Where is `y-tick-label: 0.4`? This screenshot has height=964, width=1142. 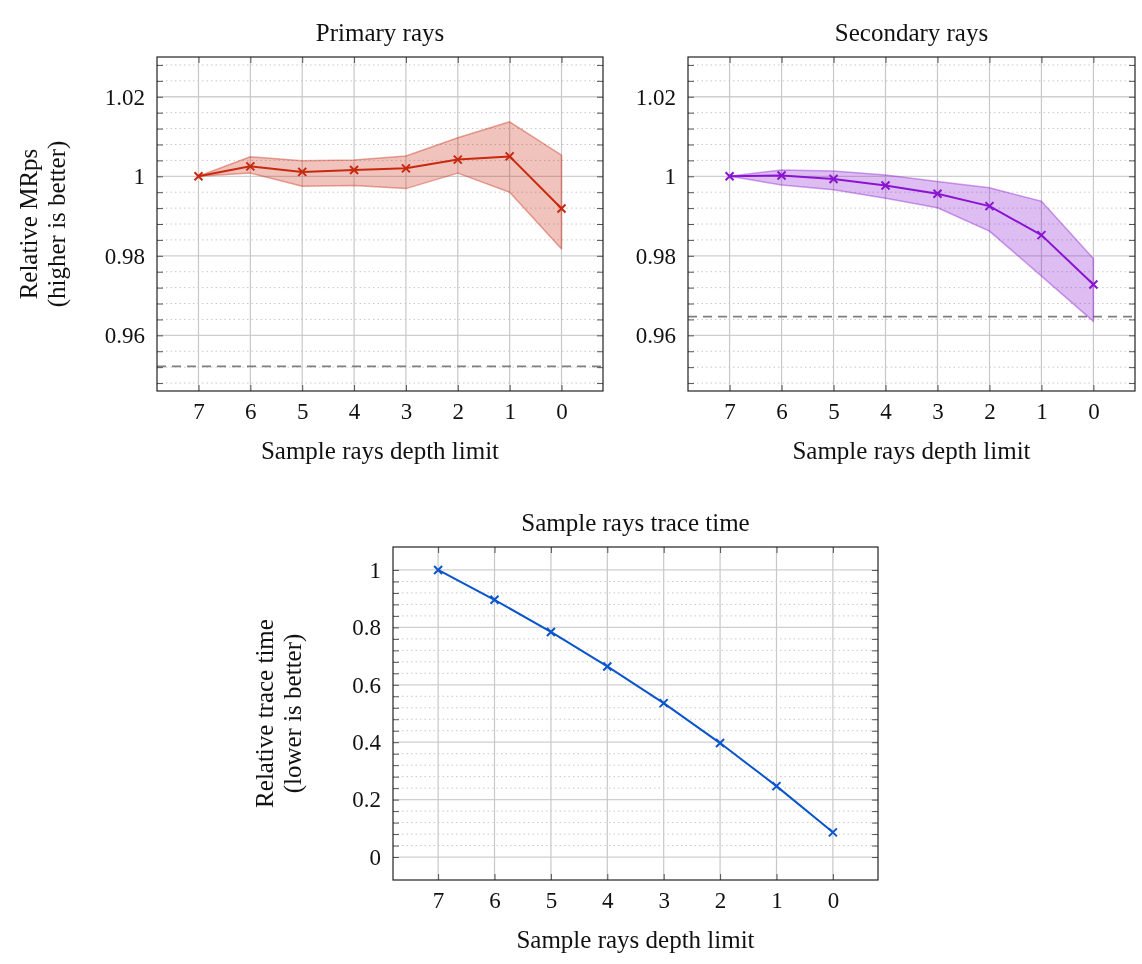
y-tick-label: 0.4 is located at coordinates (367, 743).